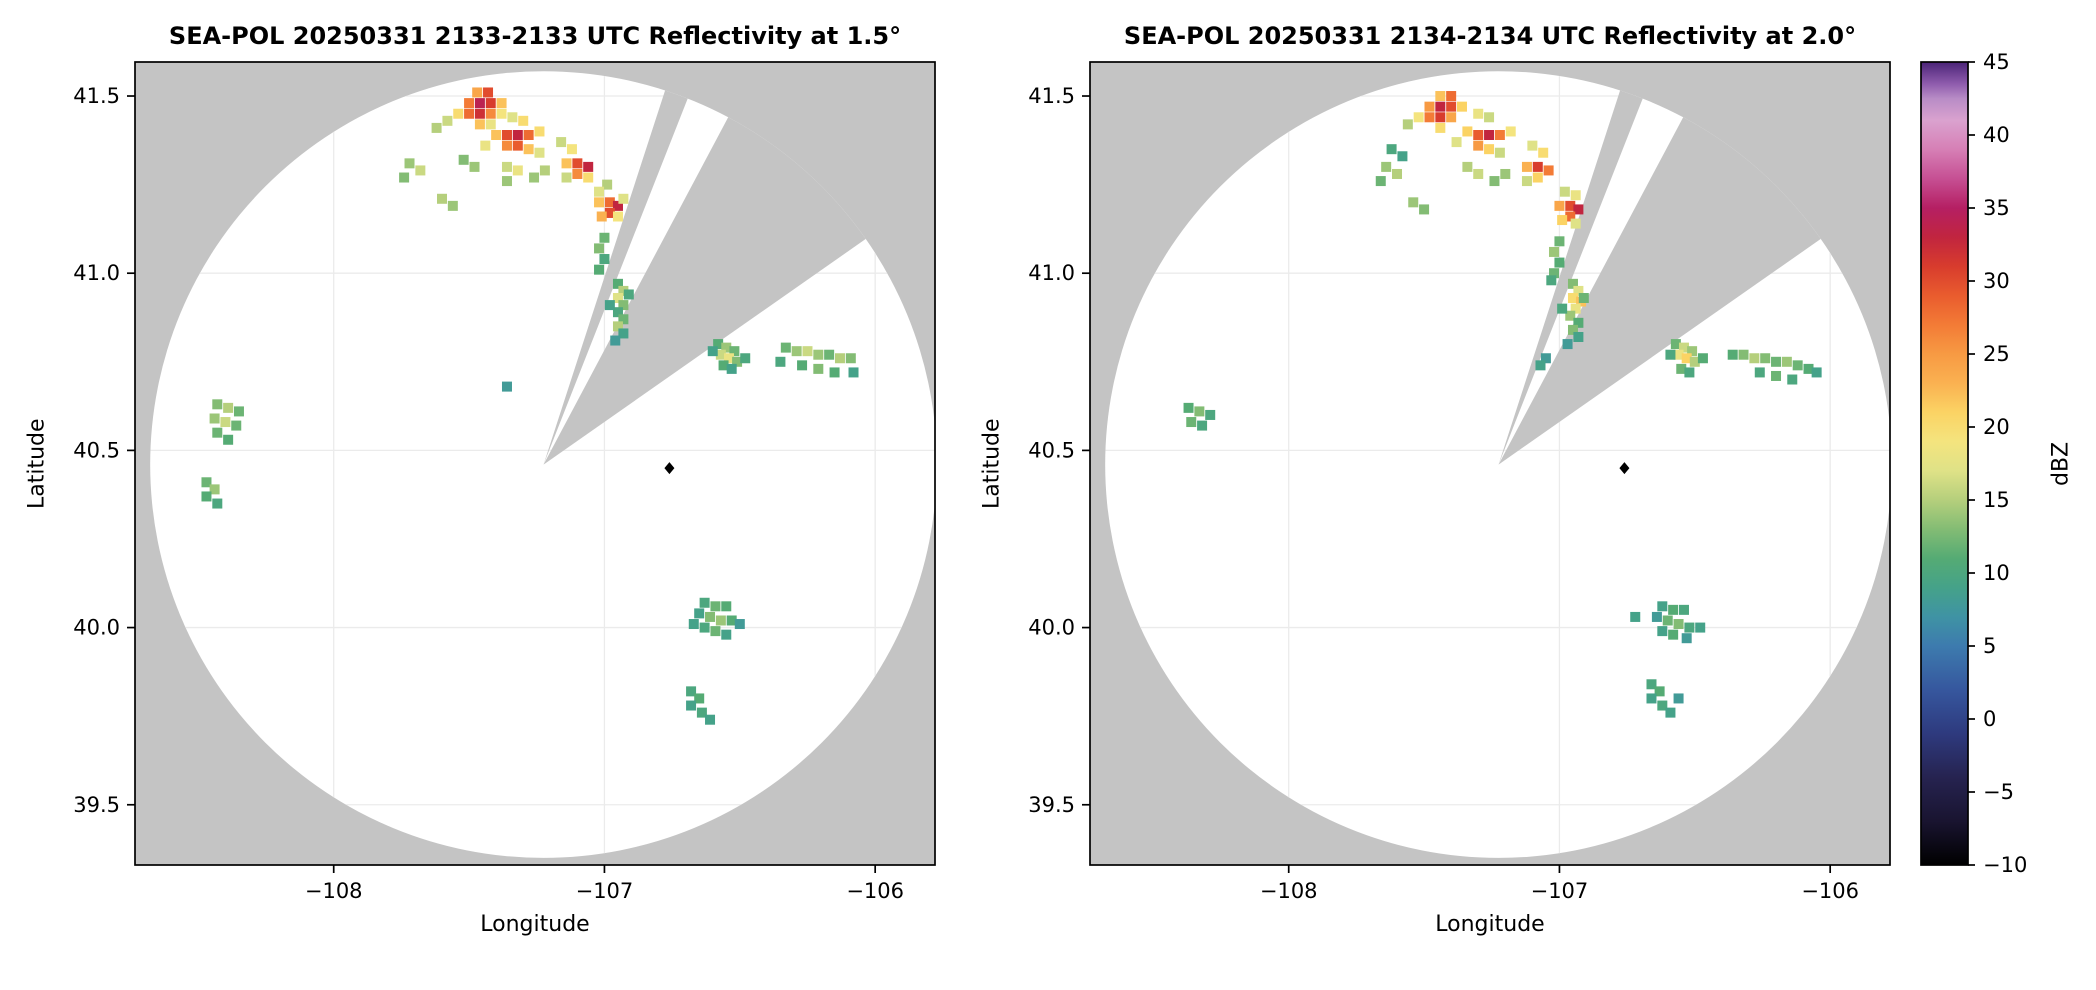 The width and height of the screenshot is (2096, 990). What do you see at coordinates (1996, 573) in the screenshot?
I see `colorbar-tick-label: 10` at bounding box center [1996, 573].